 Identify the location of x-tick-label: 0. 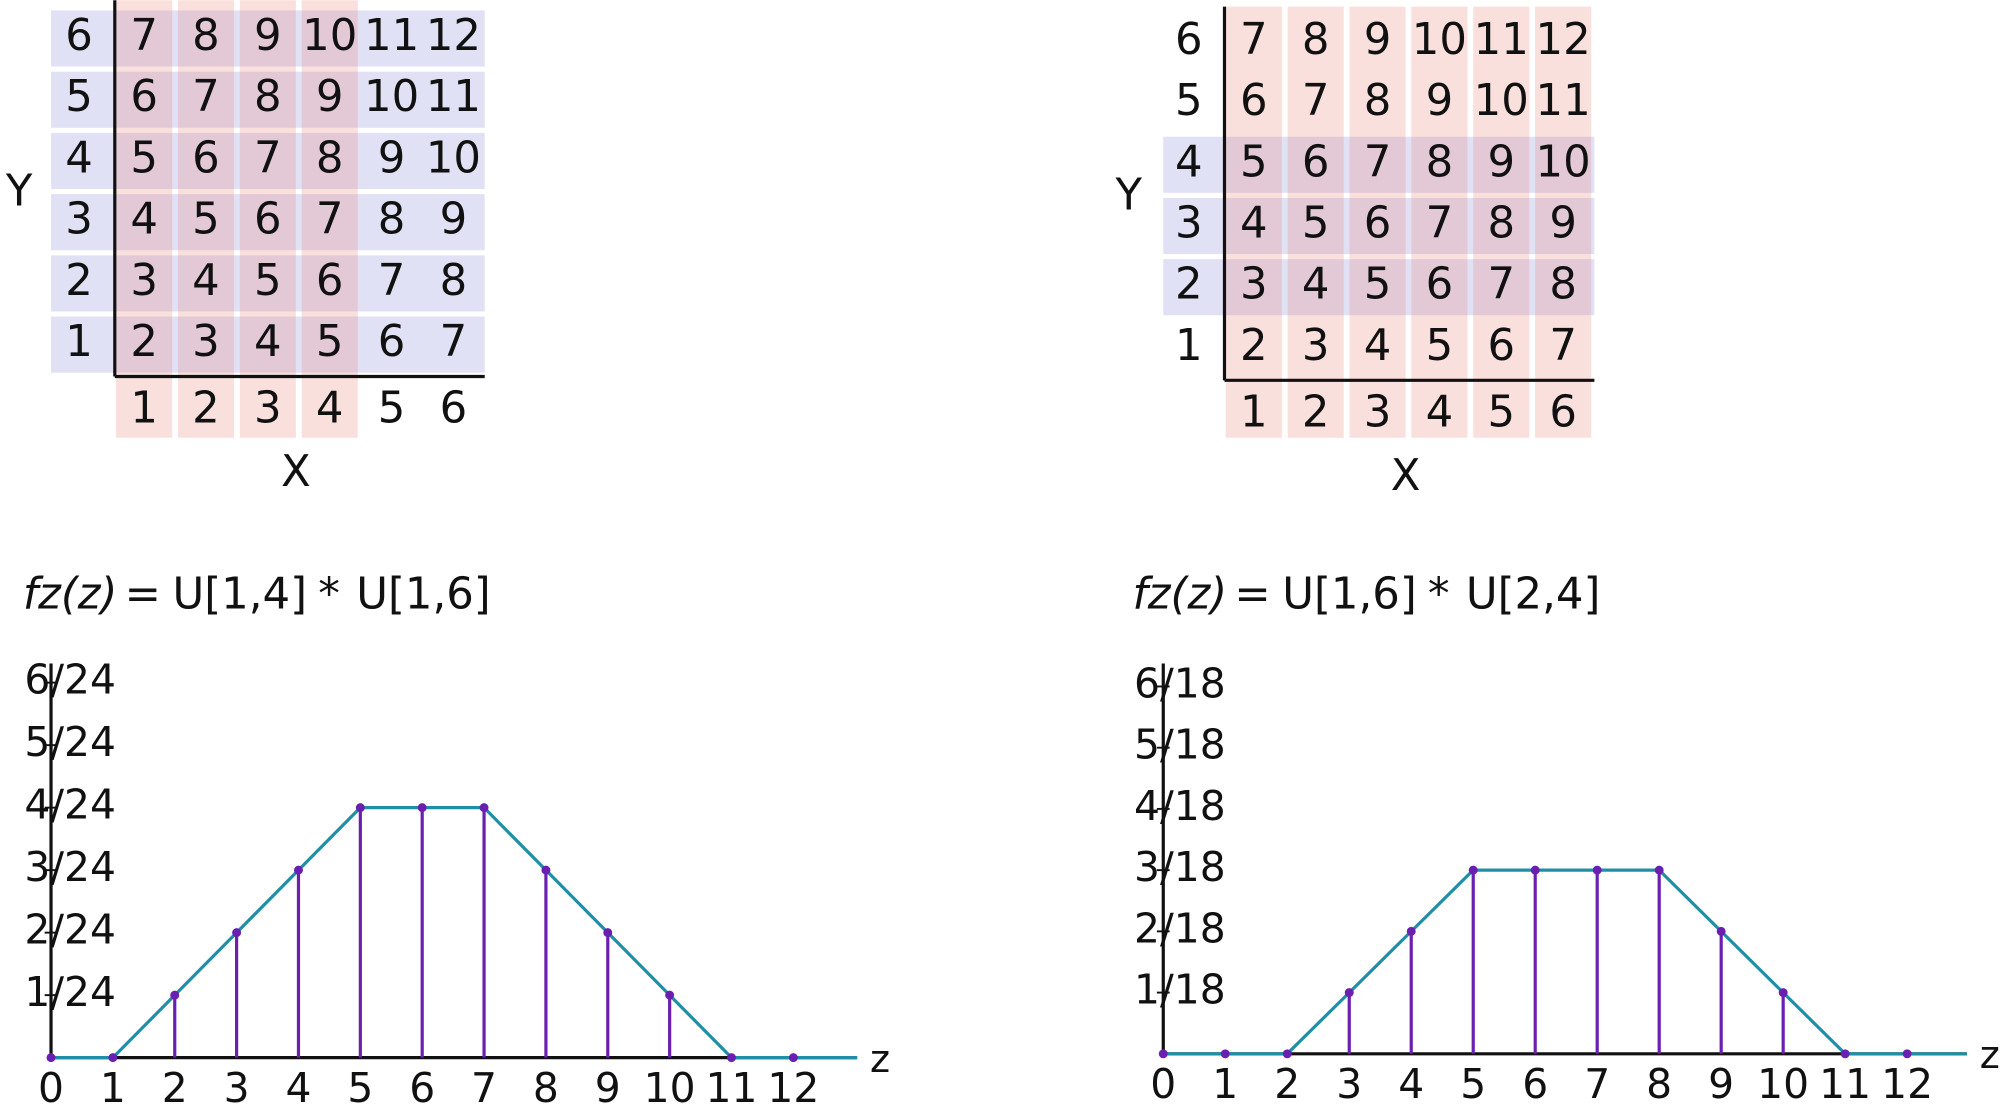
(1163, 1084).